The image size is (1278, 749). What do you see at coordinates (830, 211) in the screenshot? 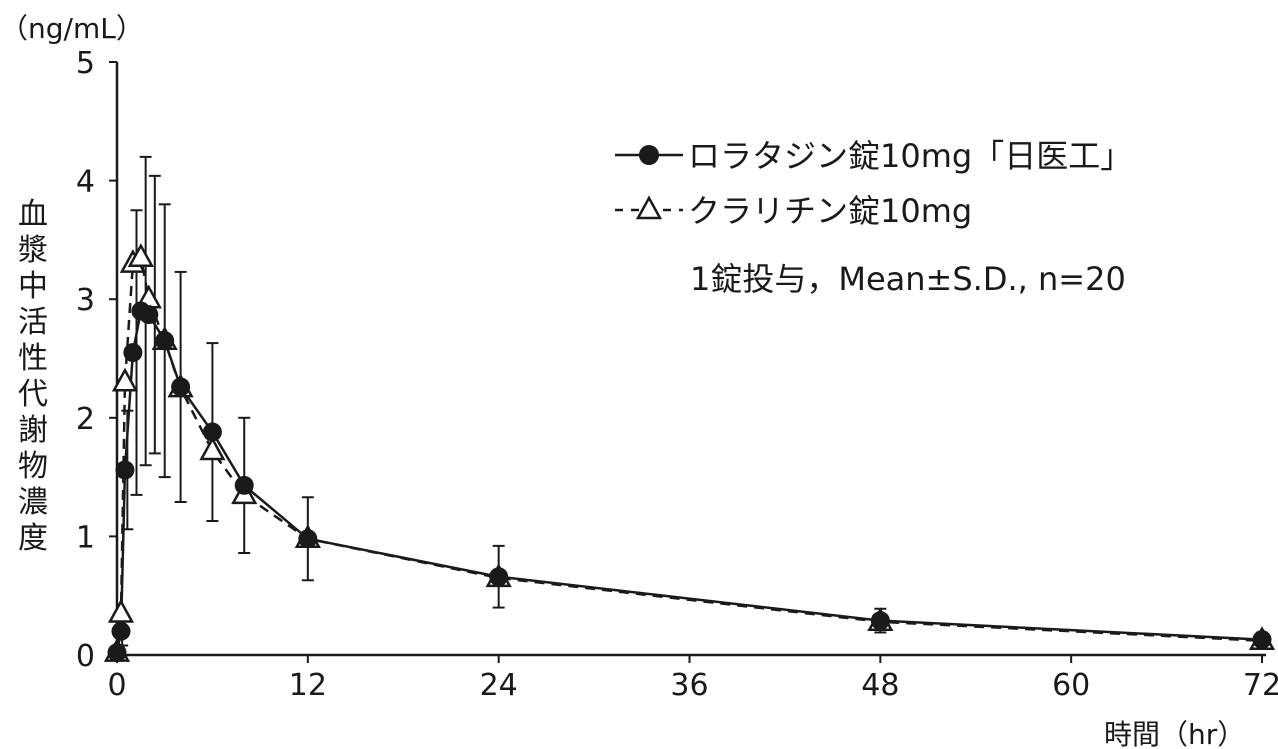
I see `legend-label: クラリチン錠10mg` at bounding box center [830, 211].